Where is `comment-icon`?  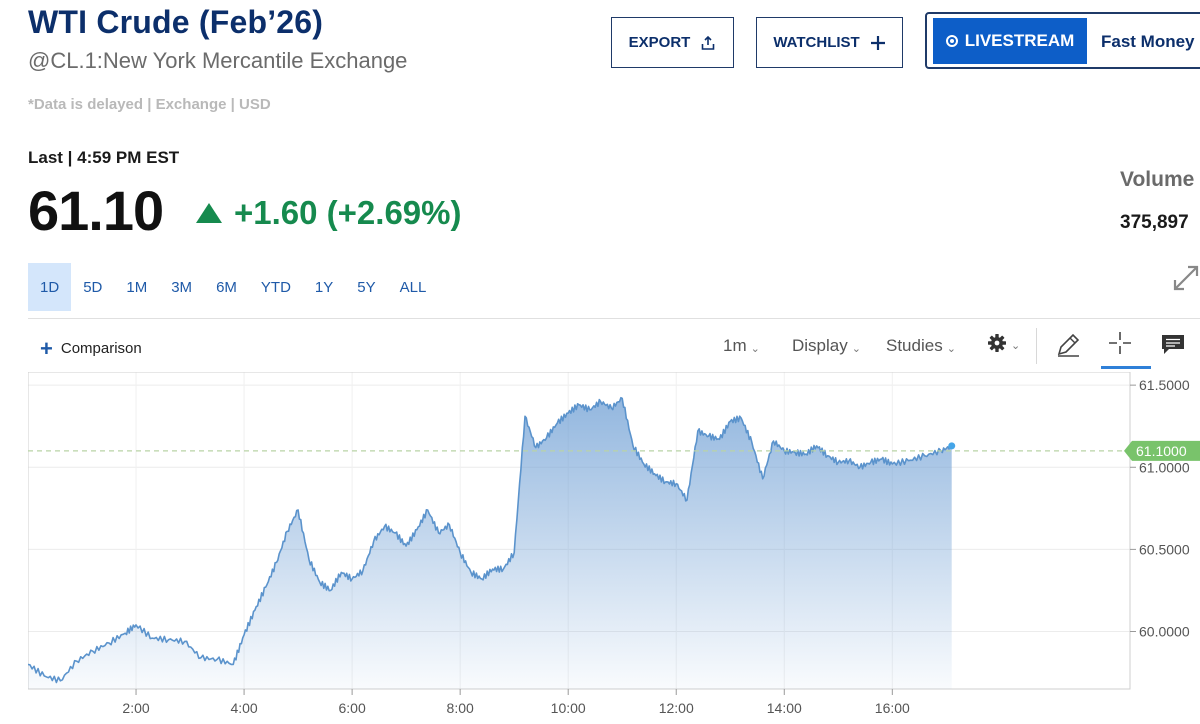 comment-icon is located at coordinates (1173, 345).